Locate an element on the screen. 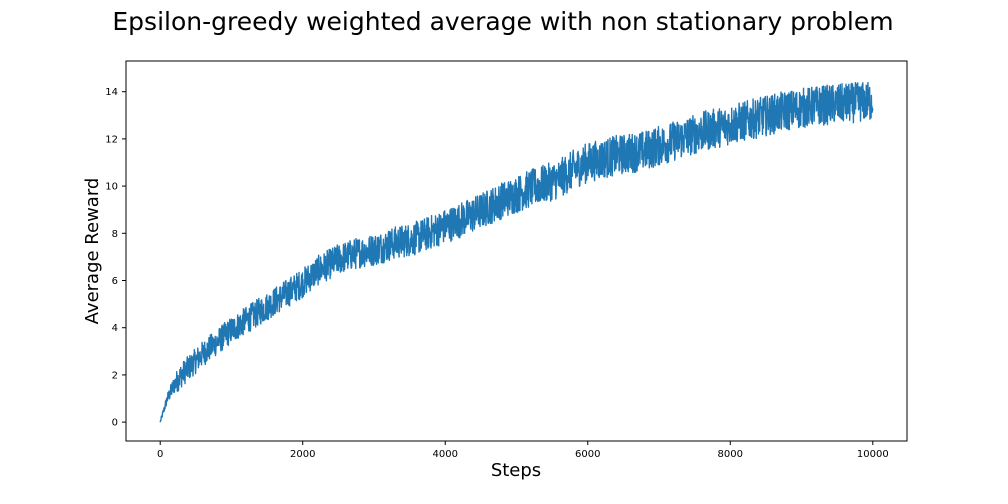 Image resolution: width=1008 pixels, height=504 pixels. y-tick-label: 12 is located at coordinates (111, 139).